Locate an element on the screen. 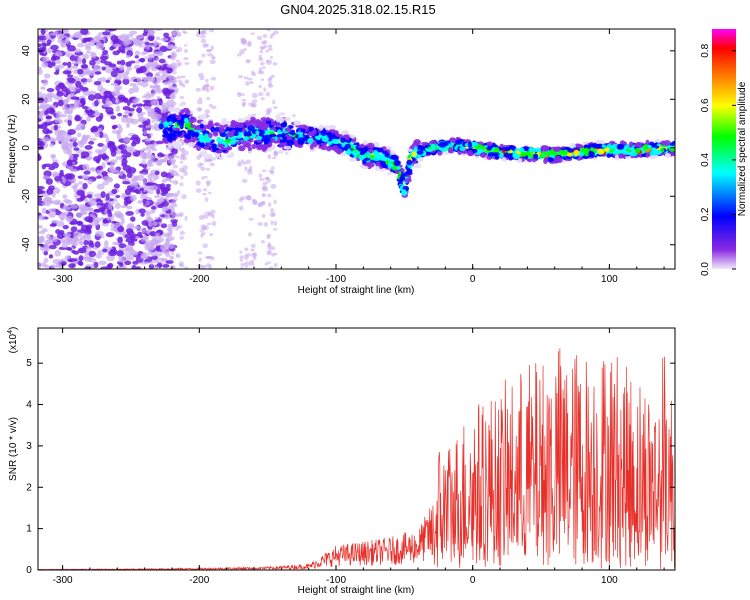 The width and height of the screenshot is (750, 600). snr-multiplier-text: (x10 is located at coordinates (13, 343).